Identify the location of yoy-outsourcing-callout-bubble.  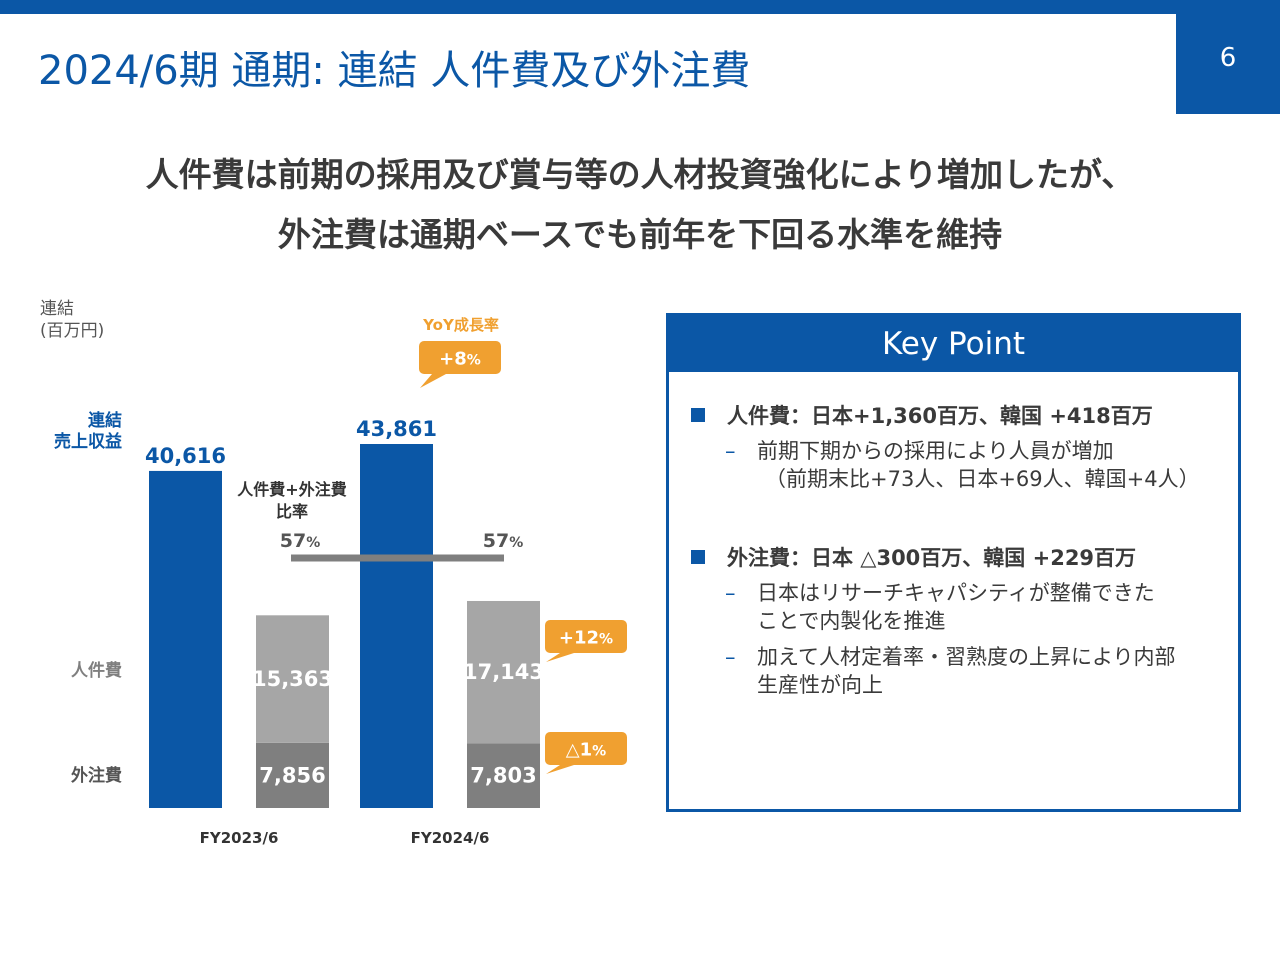
(586, 748).